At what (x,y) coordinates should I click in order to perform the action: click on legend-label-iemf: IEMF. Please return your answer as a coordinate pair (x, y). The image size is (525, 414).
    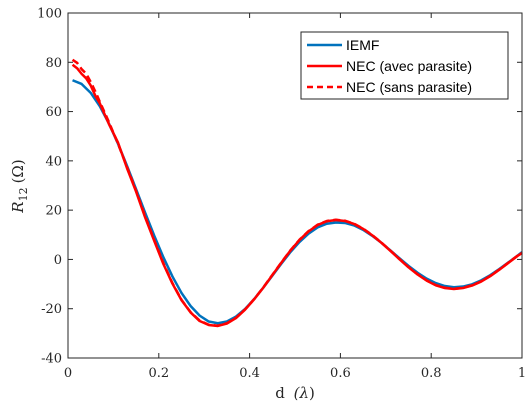
    Looking at the image, I should click on (362, 45).